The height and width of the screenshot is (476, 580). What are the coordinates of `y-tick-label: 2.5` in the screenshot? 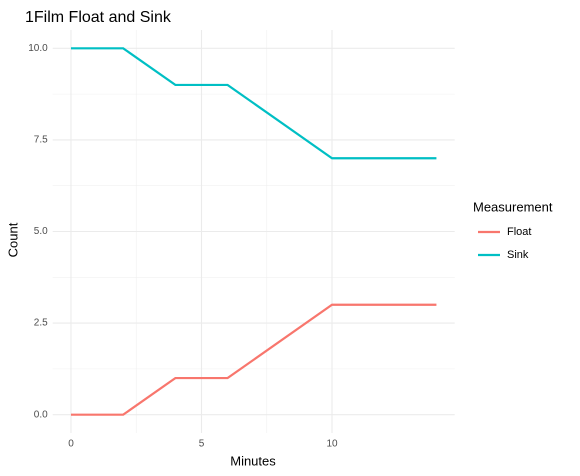 It's located at (41, 323).